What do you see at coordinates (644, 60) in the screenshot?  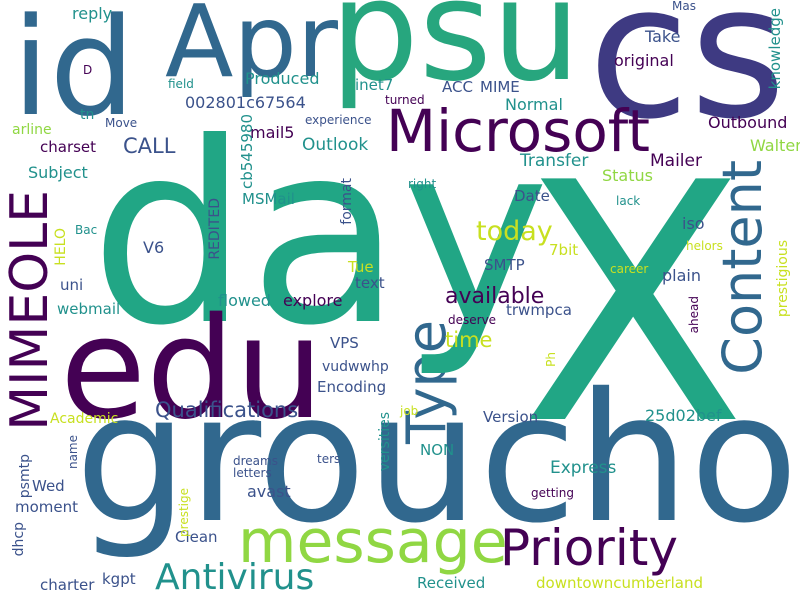 I see `word-original: original` at bounding box center [644, 60].